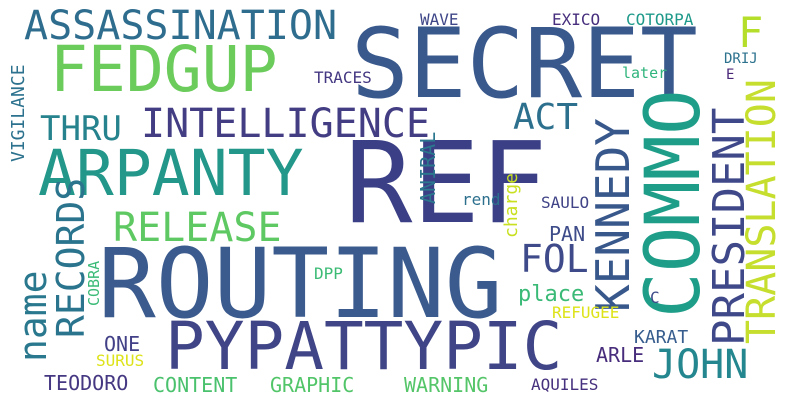 This screenshot has height=405, width=790. Describe the element at coordinates (364, 346) in the screenshot. I see `word-pypattypic: PYPATTYPIC` at that location.